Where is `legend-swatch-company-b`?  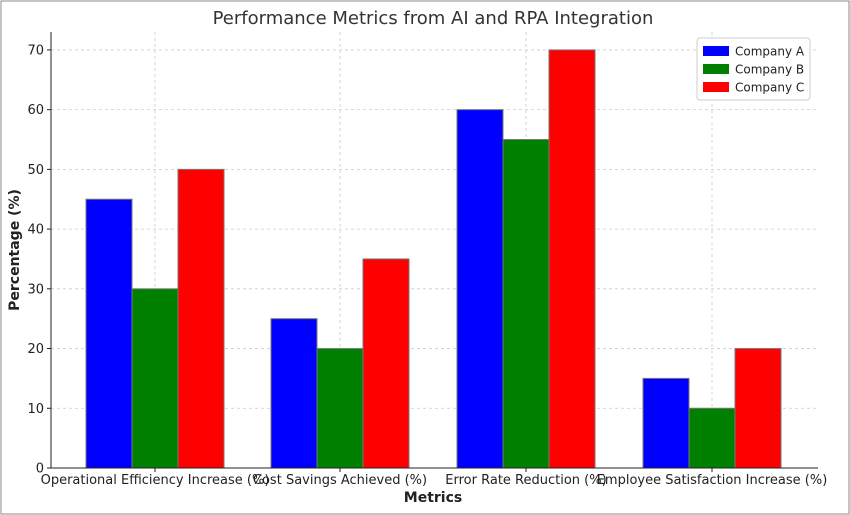
legend-swatch-company-b is located at coordinates (716, 69).